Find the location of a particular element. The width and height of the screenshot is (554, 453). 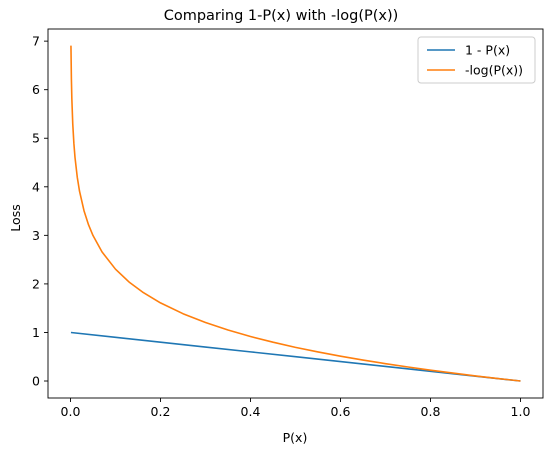

legend-box is located at coordinates (476, 60).